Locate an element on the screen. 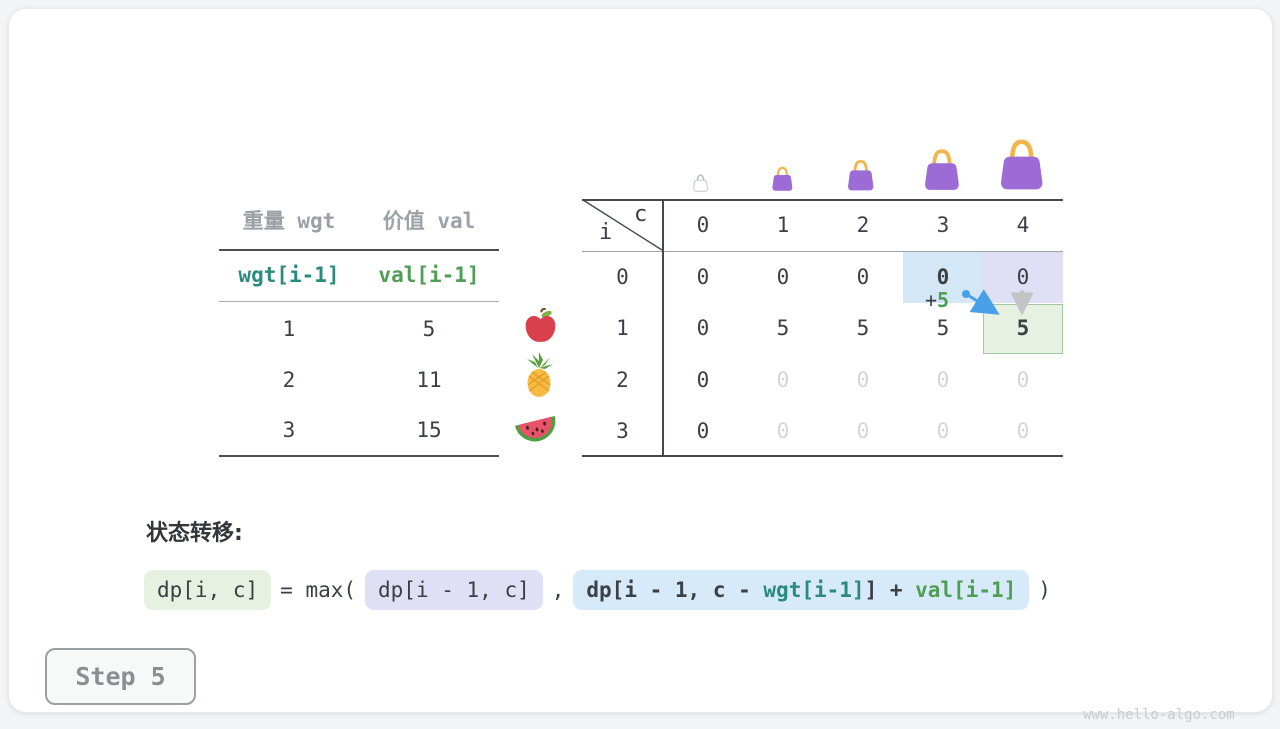 The height and width of the screenshot is (729, 1280). dp-cell-2-0: 0 is located at coordinates (703, 379).